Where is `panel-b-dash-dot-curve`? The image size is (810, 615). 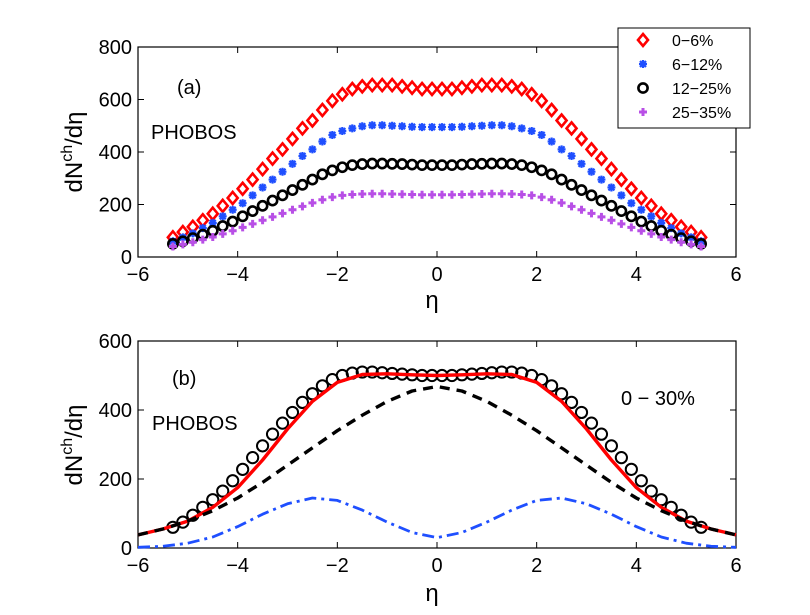 panel-b-dash-dot-curve is located at coordinates (437, 522).